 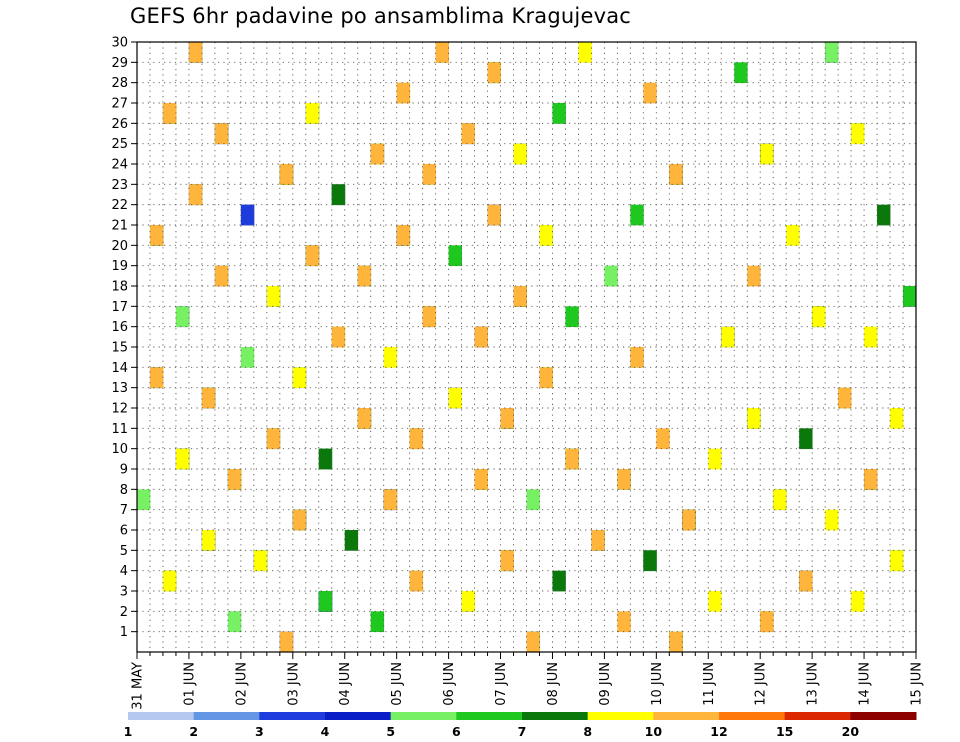 I want to click on x-tick-label: 02 JUN, so click(x=241, y=684).